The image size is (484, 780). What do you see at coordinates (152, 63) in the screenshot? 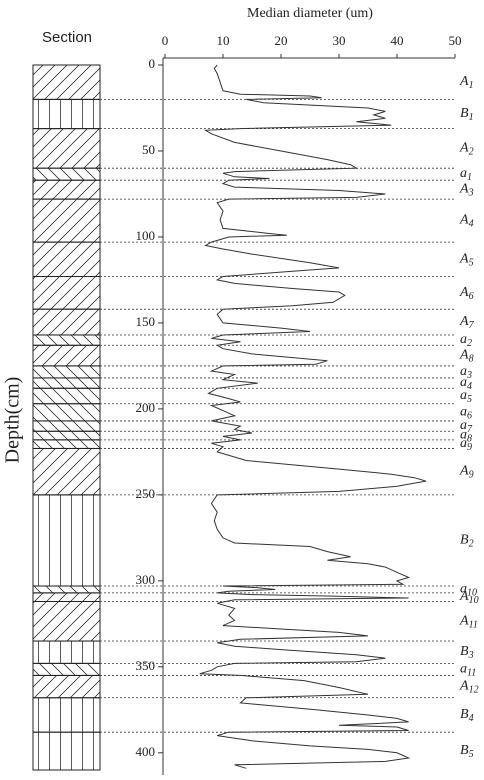
I see `y-tick-label: 0` at bounding box center [152, 63].